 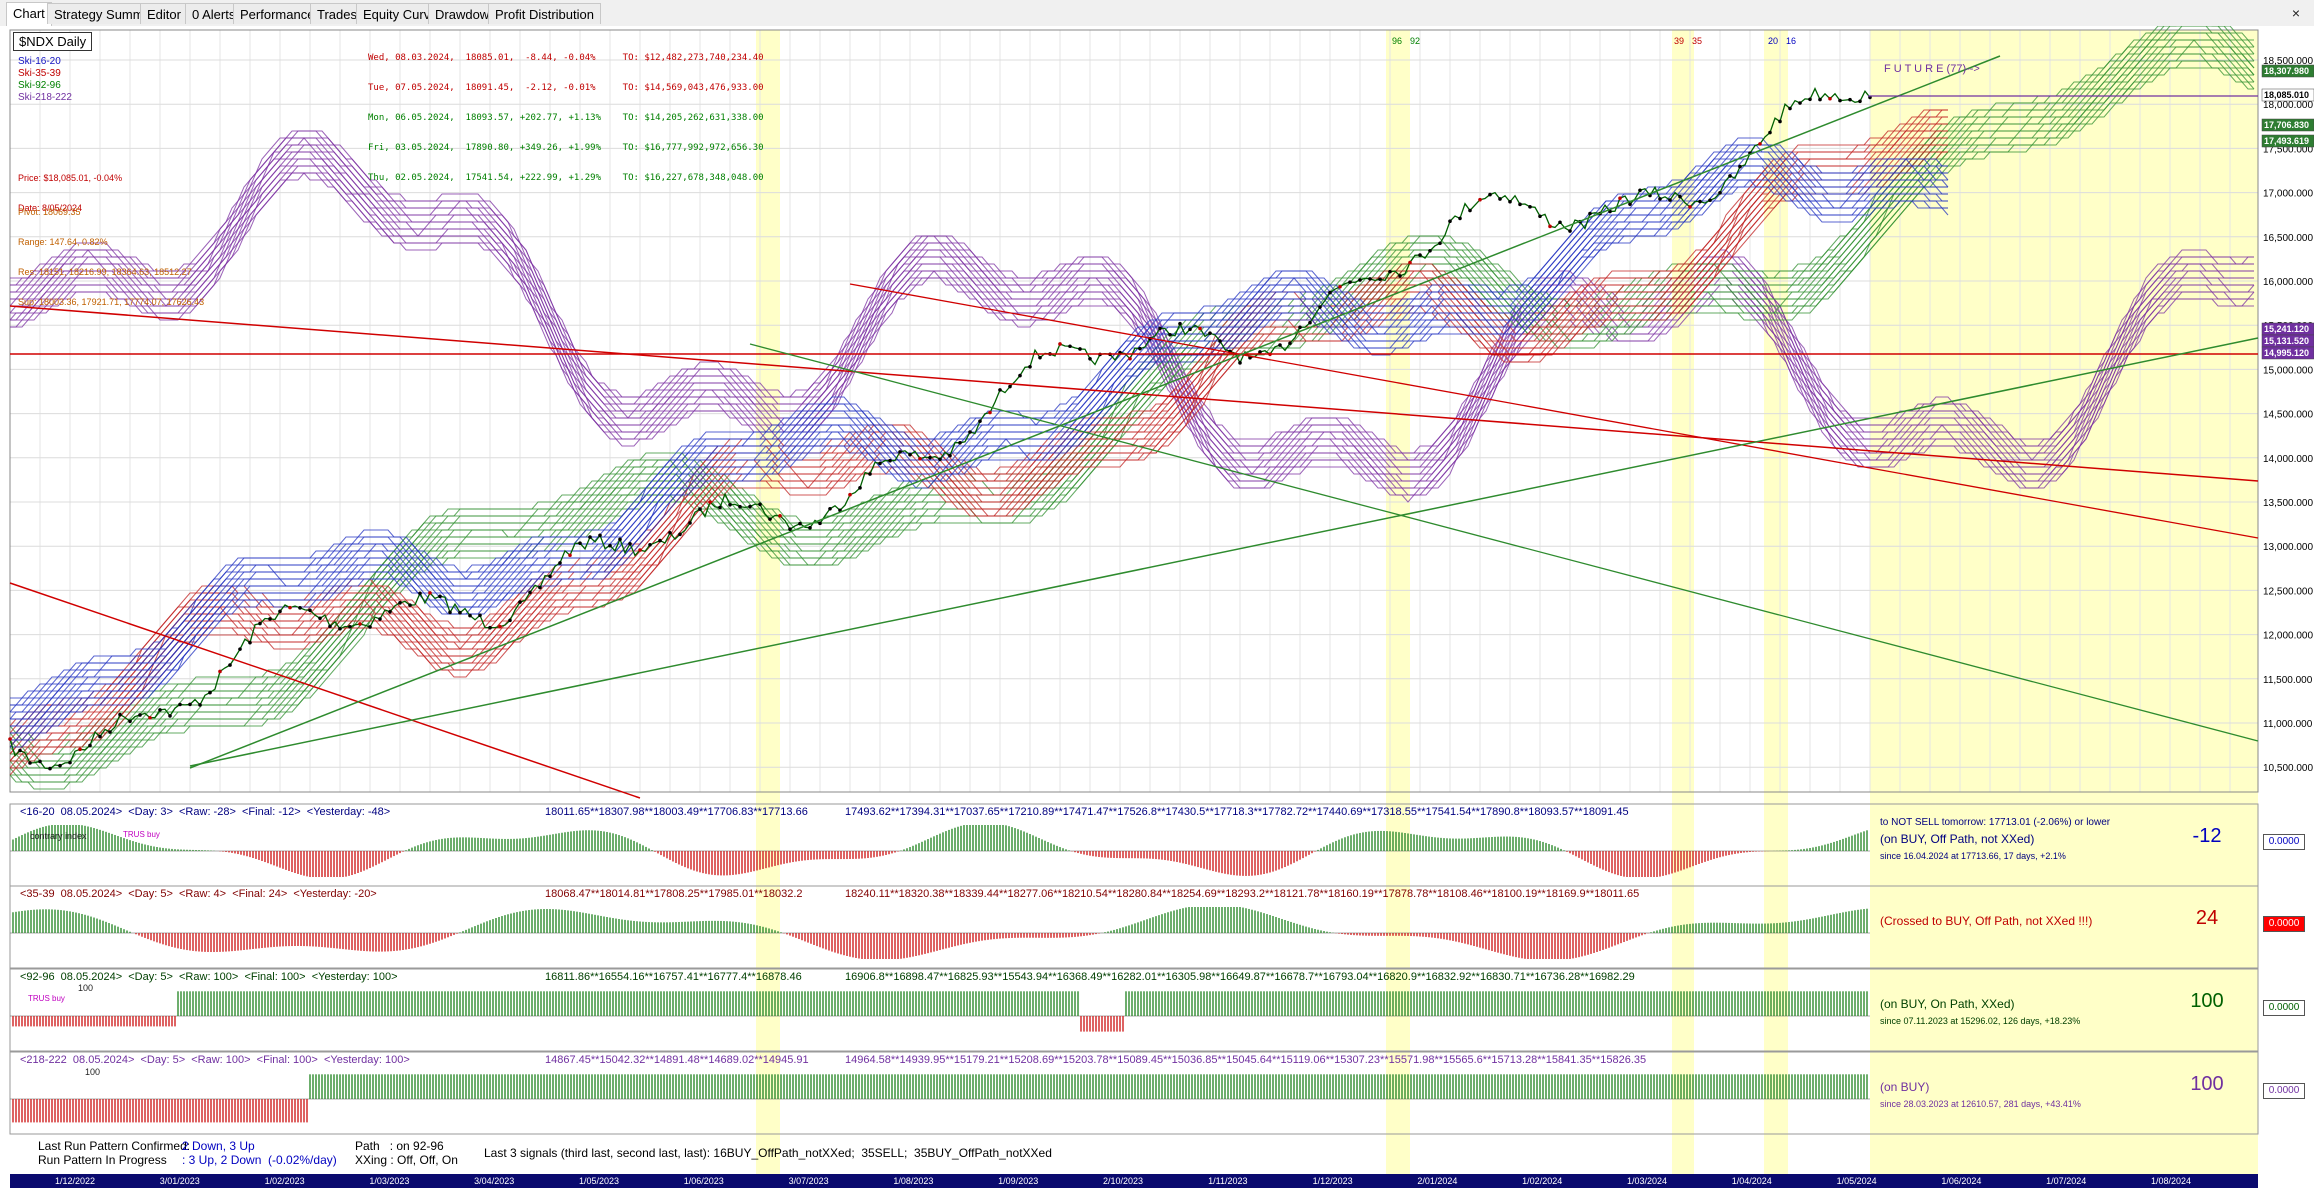 What do you see at coordinates (2284, 924) in the screenshot?
I see `pane-35-39-value: 0.0000` at bounding box center [2284, 924].